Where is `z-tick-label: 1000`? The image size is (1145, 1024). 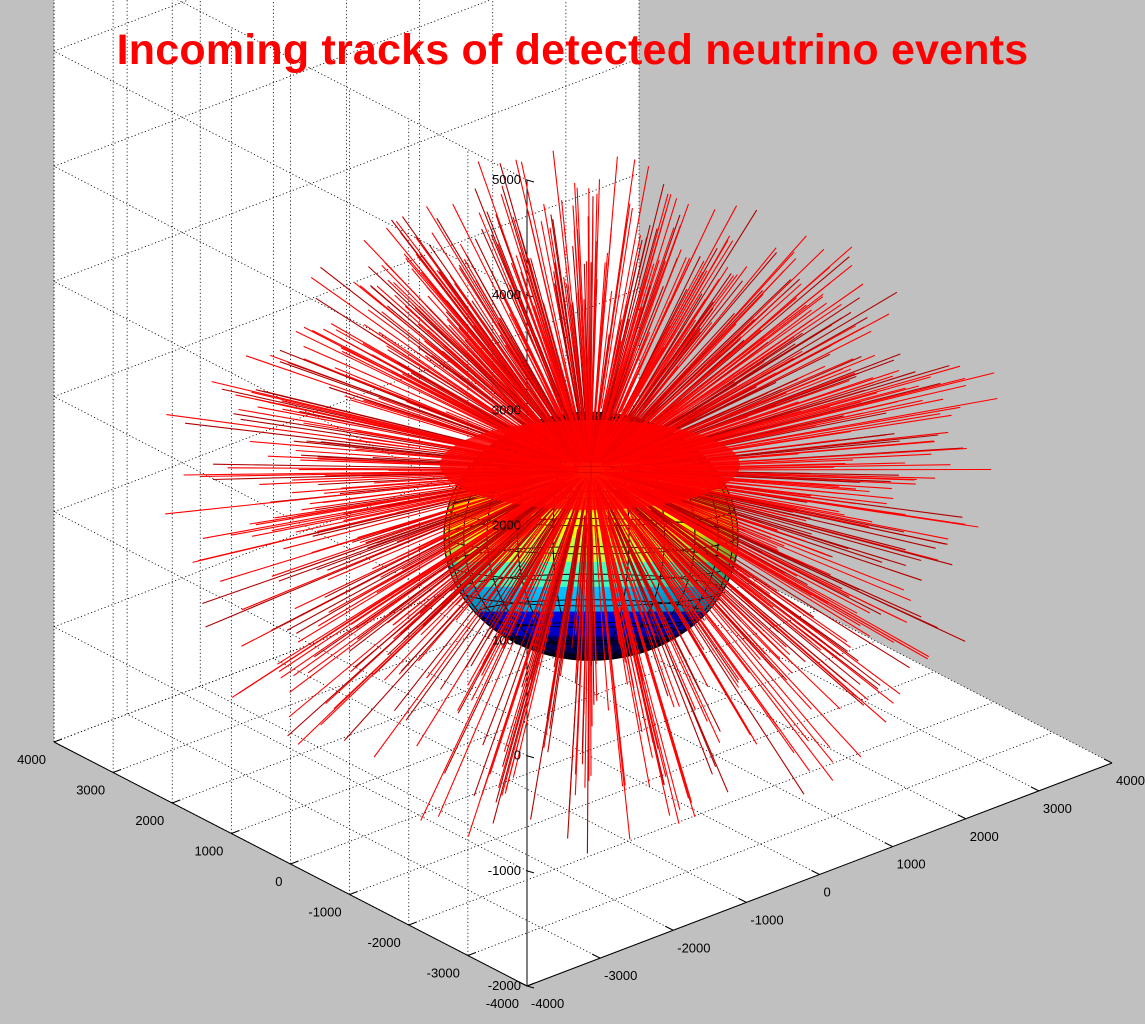 z-tick-label: 1000 is located at coordinates (506, 640).